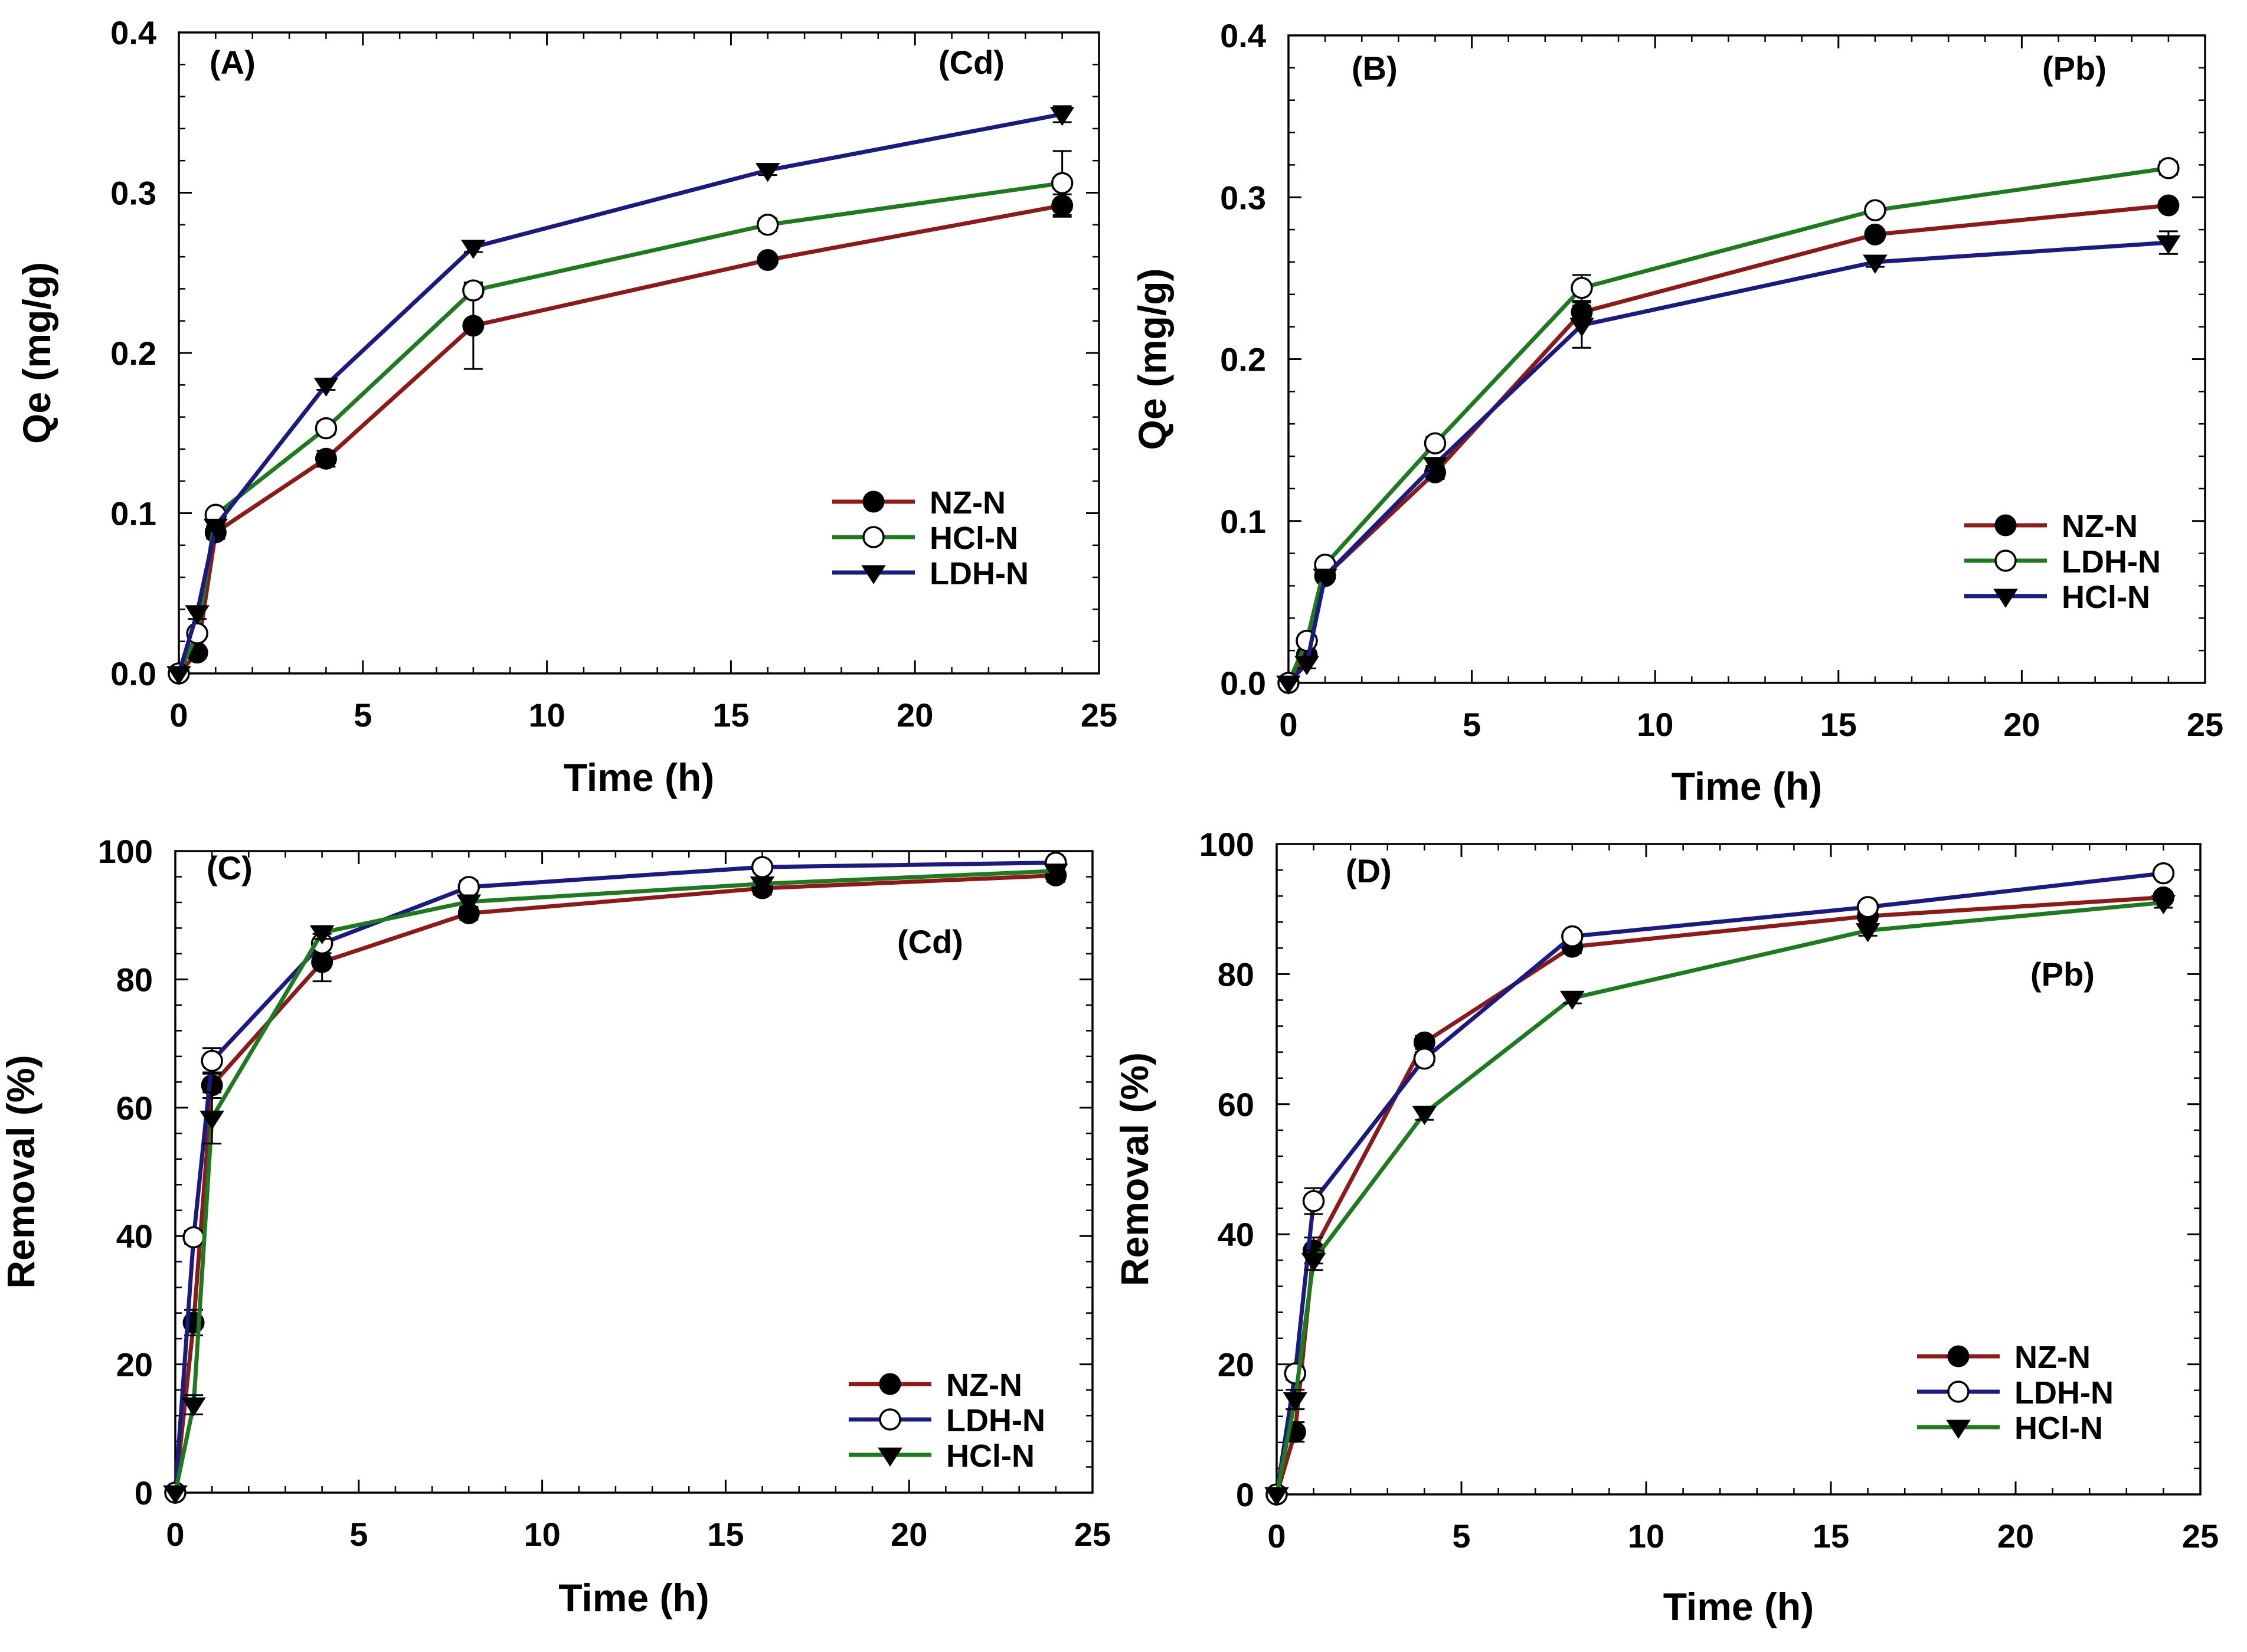 This screenshot has width=2247, height=1652. What do you see at coordinates (2074, 69) in the screenshot?
I see `metal-label: (Pb)` at bounding box center [2074, 69].